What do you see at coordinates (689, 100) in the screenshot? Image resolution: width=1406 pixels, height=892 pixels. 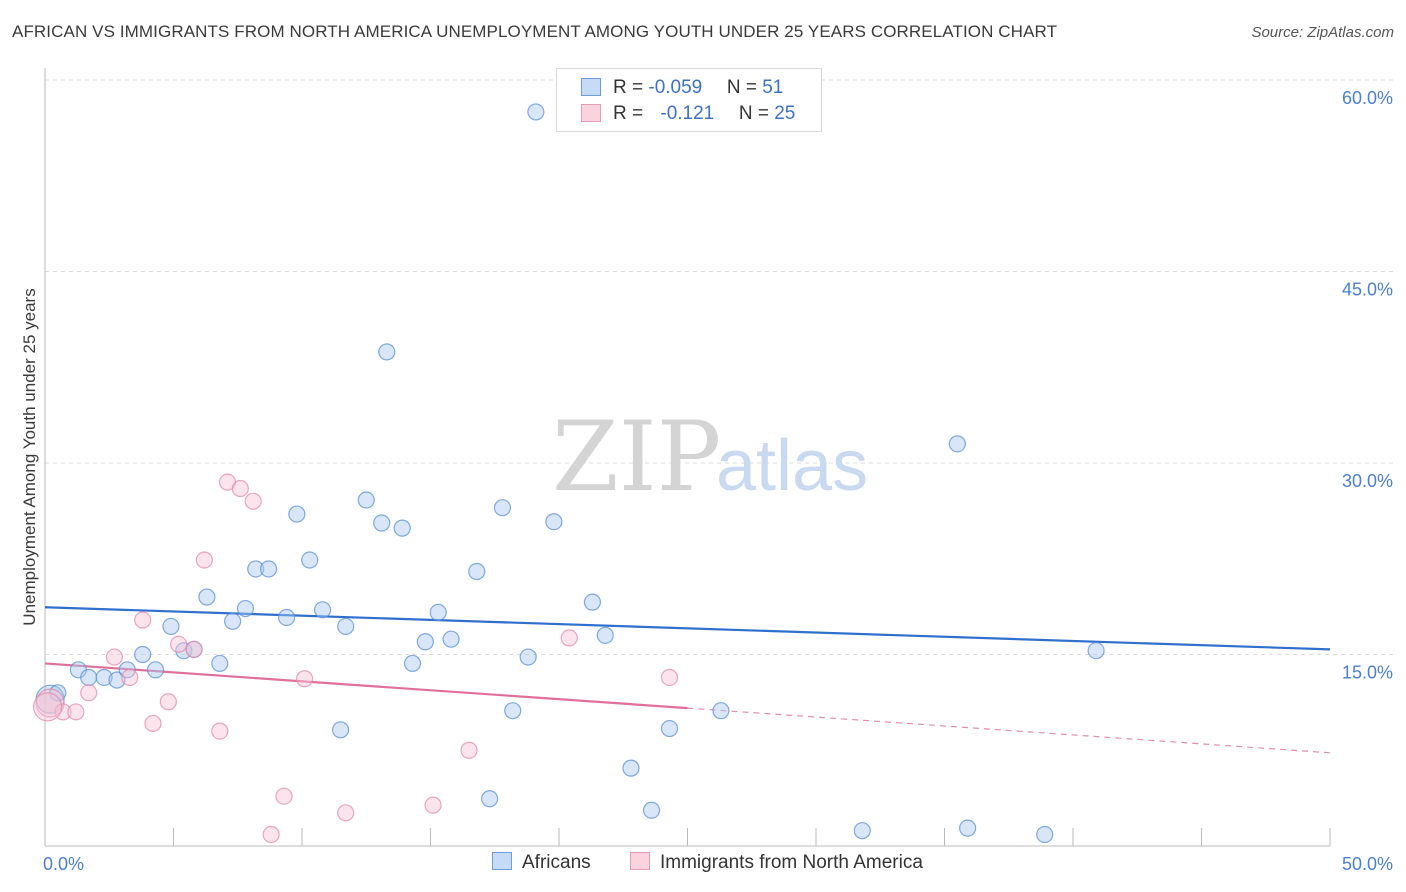 I see `correlation-legend: R = -0.059 N = 51 R = -0.121 N = 25` at bounding box center [689, 100].